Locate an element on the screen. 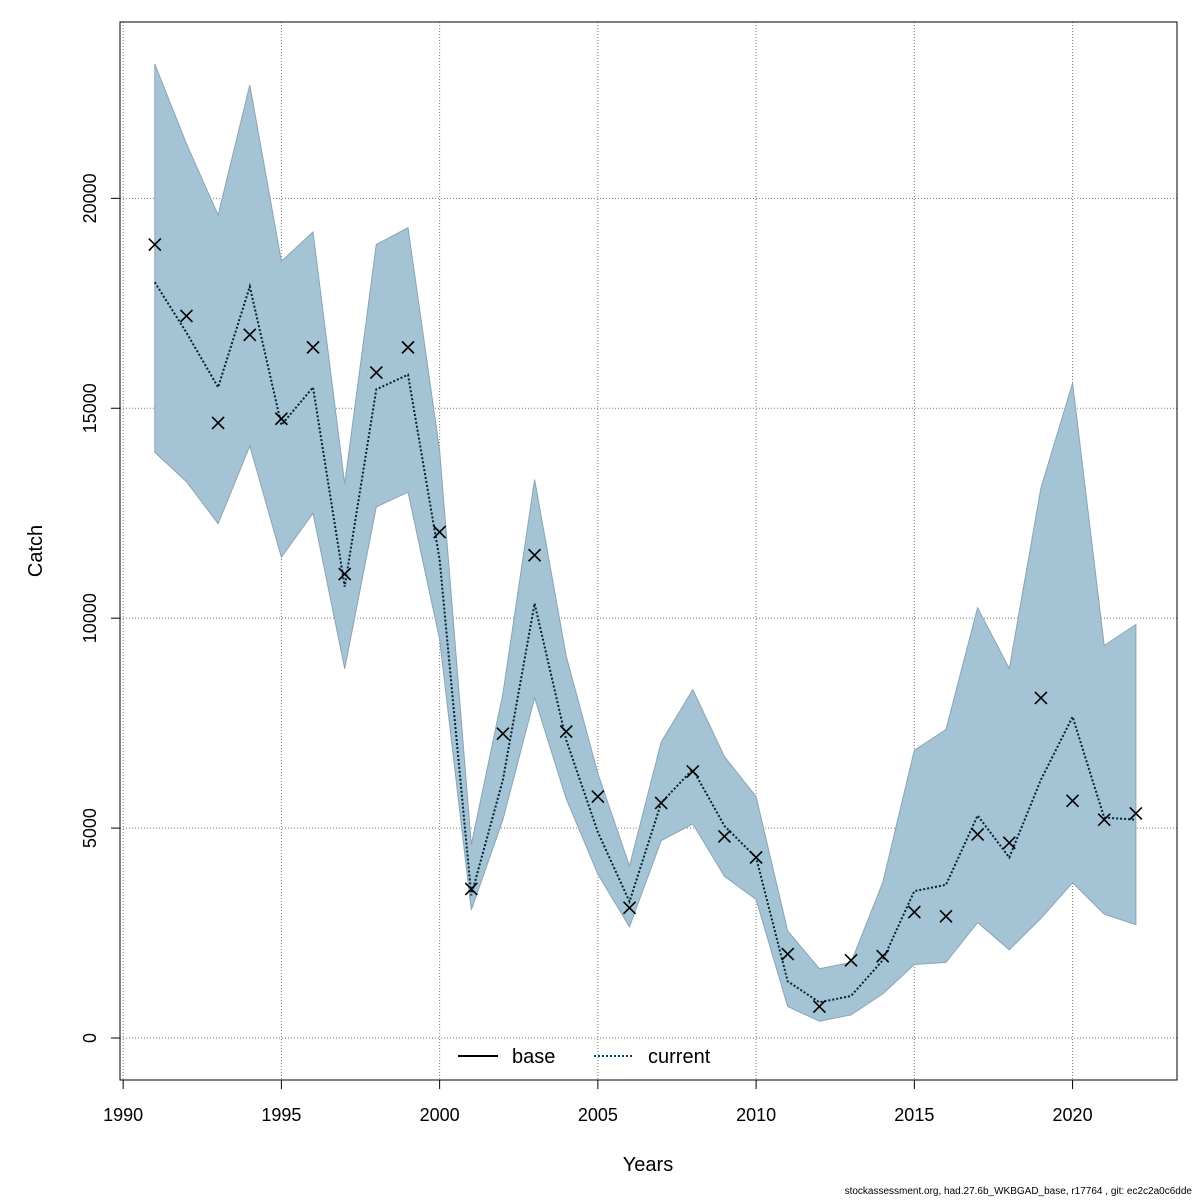  y-axis-title: Catch is located at coordinates (36, 551).